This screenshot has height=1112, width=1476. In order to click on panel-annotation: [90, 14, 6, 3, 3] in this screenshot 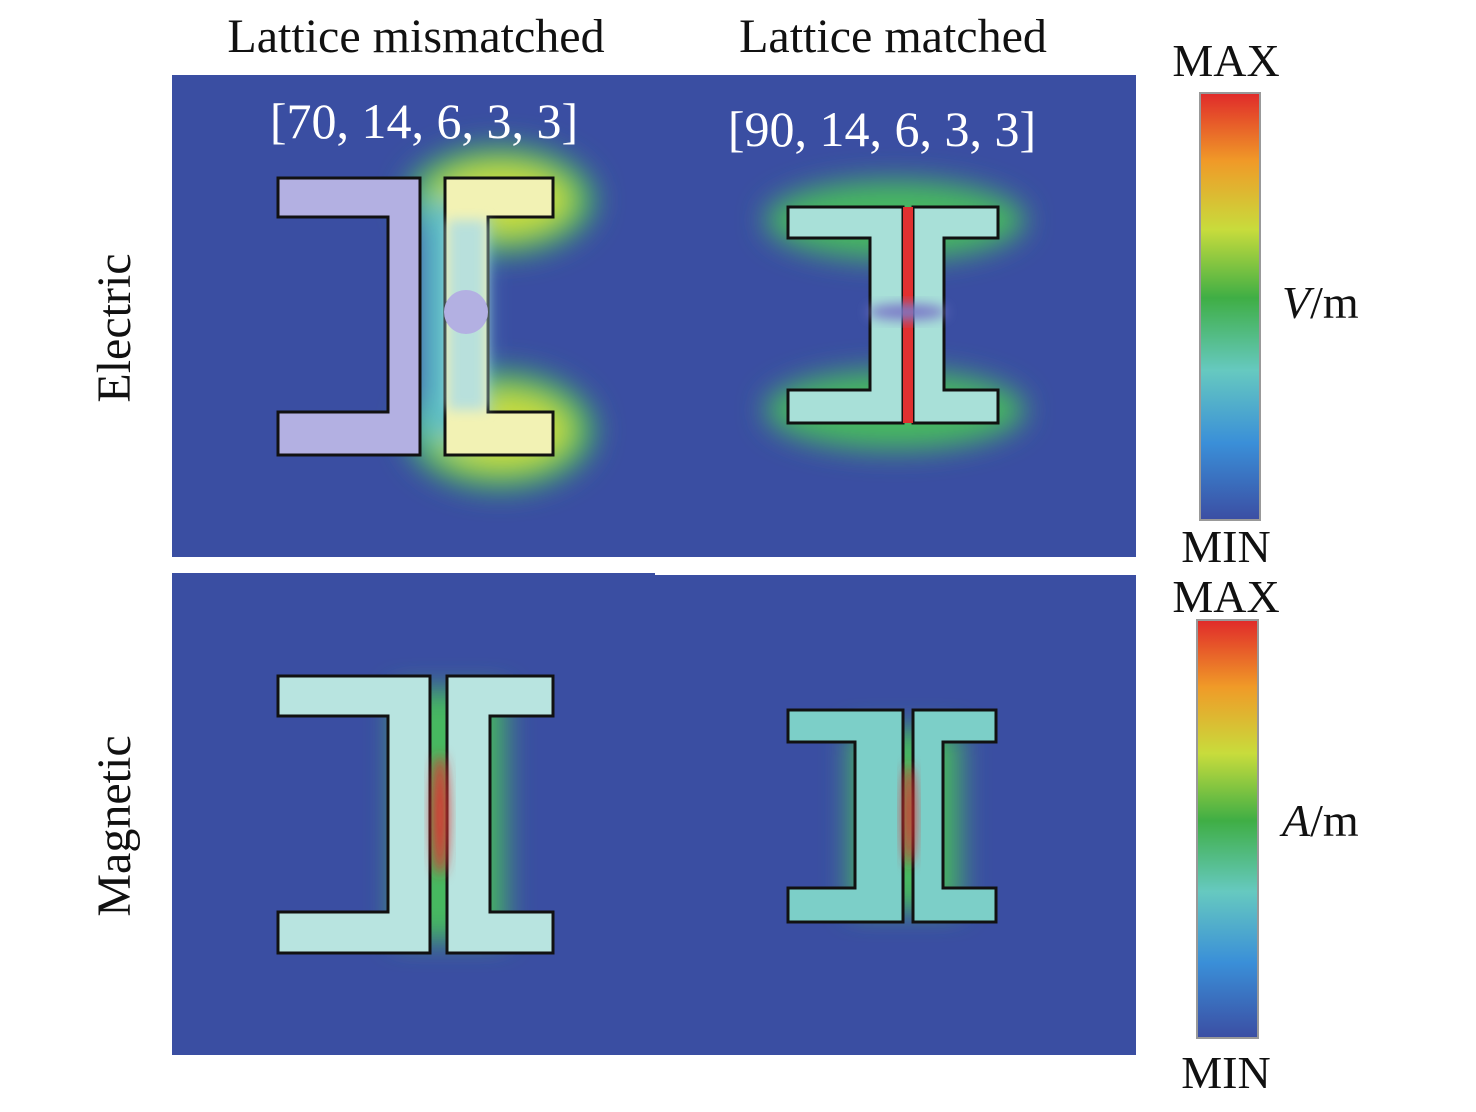, I will do `click(882, 129)`.